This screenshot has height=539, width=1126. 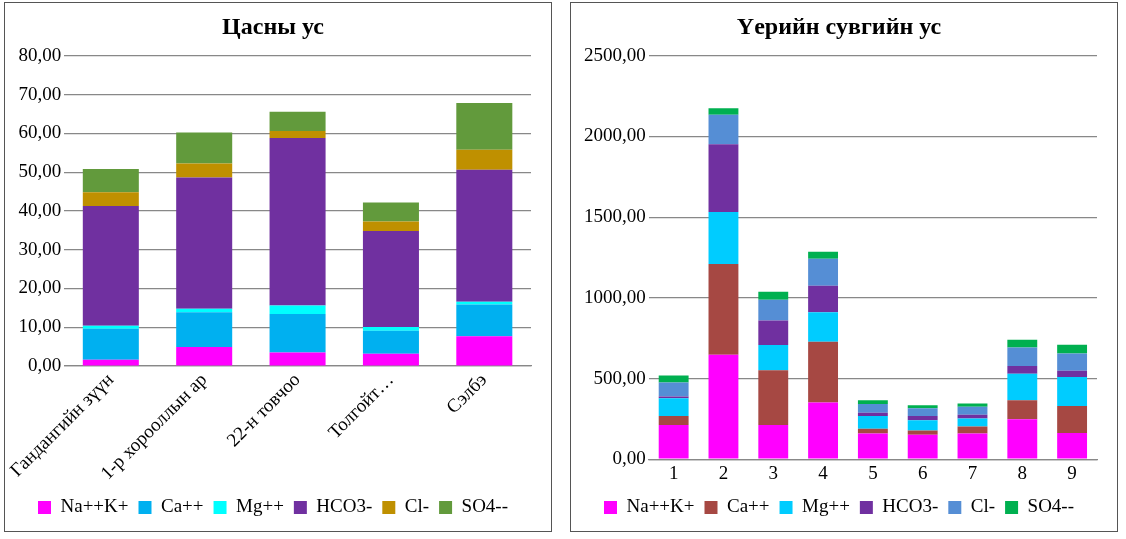 I want to click on y-tick-label: 30,00, so click(x=40, y=248).